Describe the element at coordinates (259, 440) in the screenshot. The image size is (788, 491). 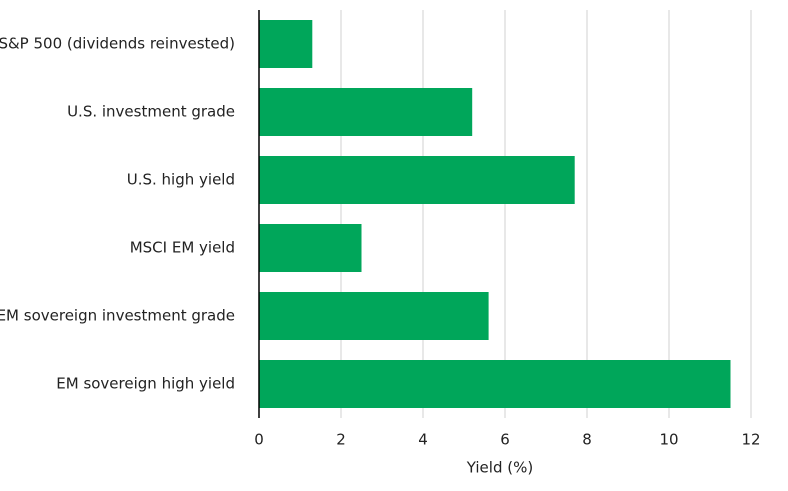
I see `x-tick-label: 0` at that location.